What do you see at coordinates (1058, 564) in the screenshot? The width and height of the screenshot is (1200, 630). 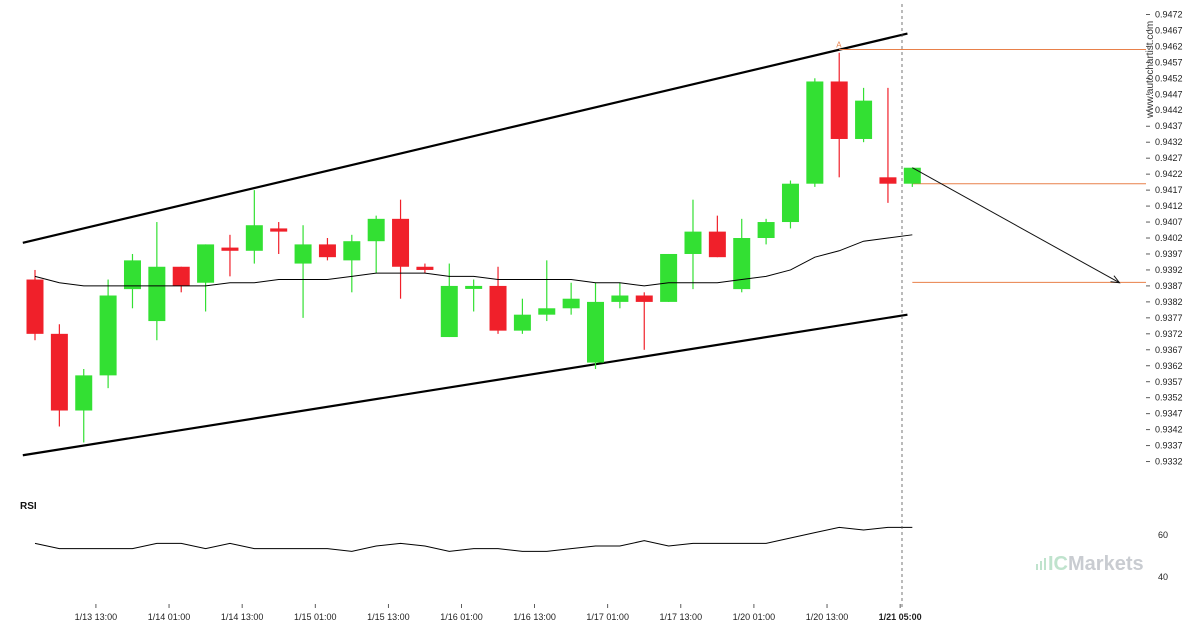 I see `brand-prefix: IC` at bounding box center [1058, 564].